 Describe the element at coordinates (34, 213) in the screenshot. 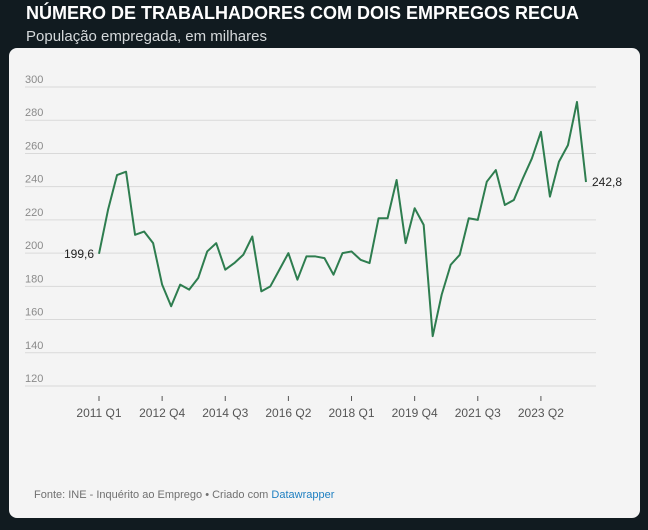

I see `y-tick-label: 220` at that location.